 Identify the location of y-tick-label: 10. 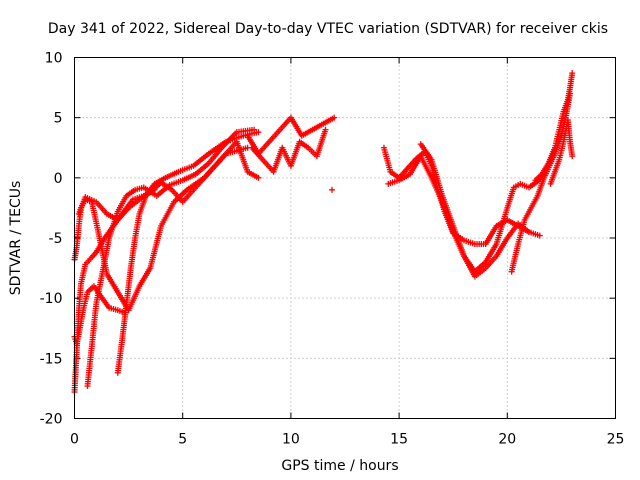
(54, 59).